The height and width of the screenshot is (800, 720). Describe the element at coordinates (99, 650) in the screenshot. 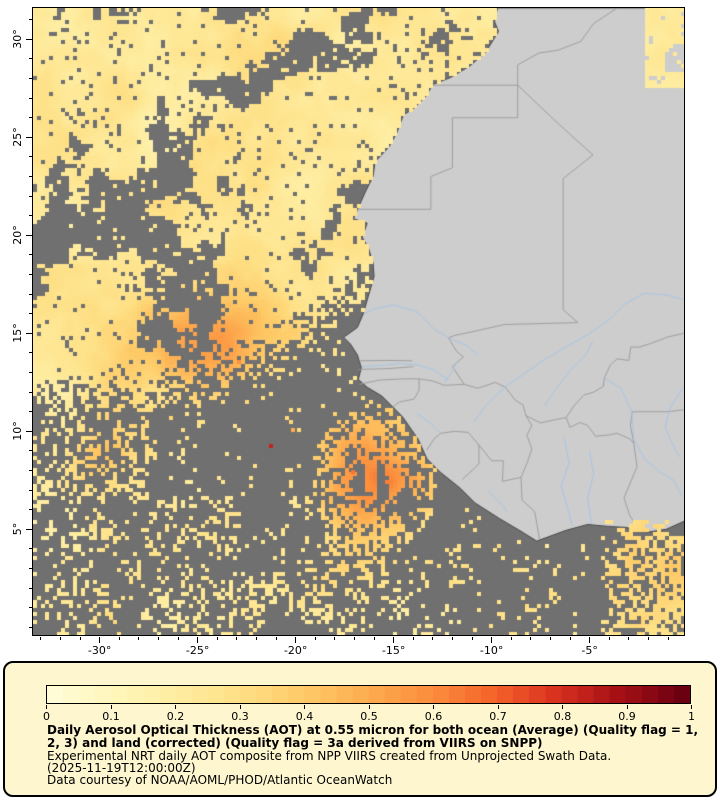

I see `lon-tick-label: -30°` at that location.